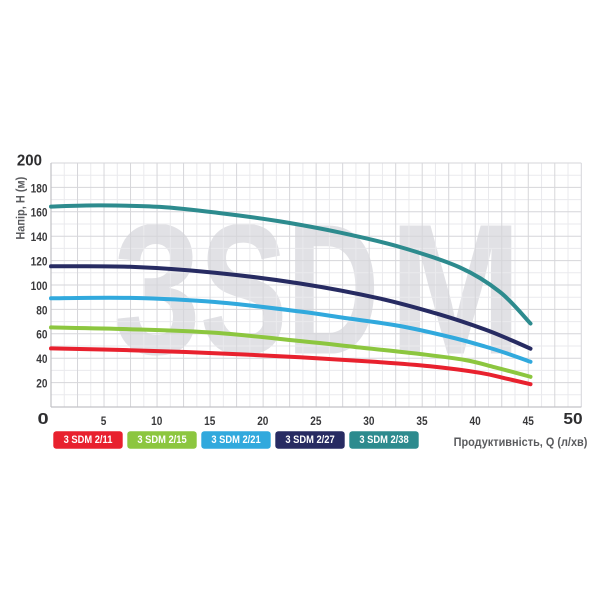 Image resolution: width=600 pixels, height=600 pixels. I want to click on svg-text: 3 SDM 2/27, so click(310, 440).